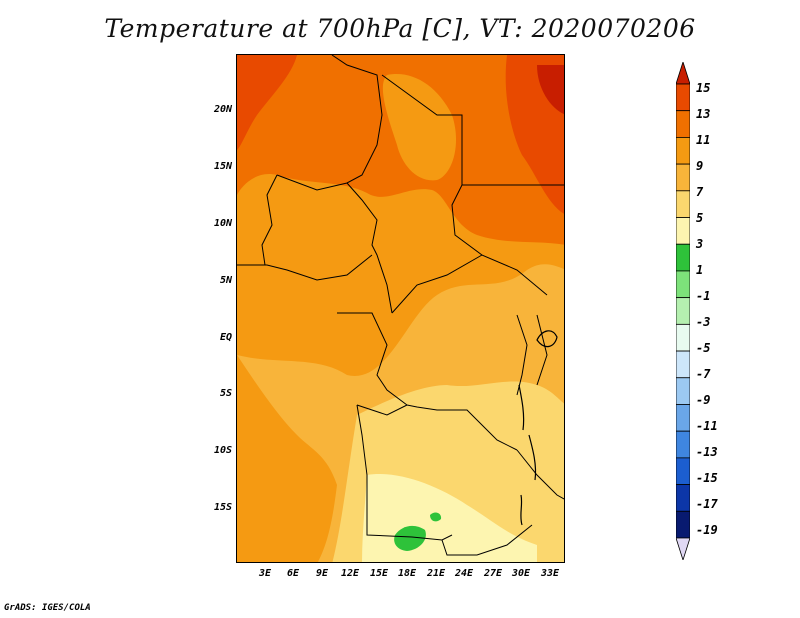 The height and width of the screenshot is (618, 800). I want to click on lat-label-20n: 20N, so click(222, 109).